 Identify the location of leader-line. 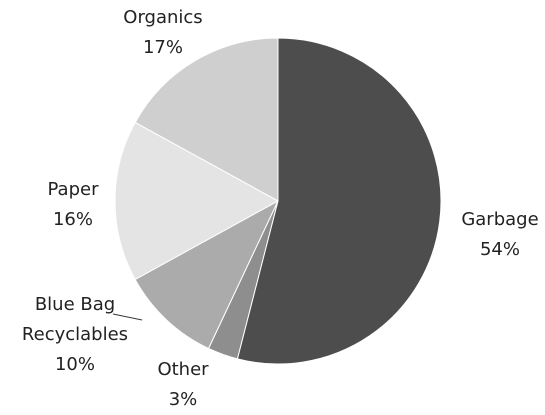
(127, 317).